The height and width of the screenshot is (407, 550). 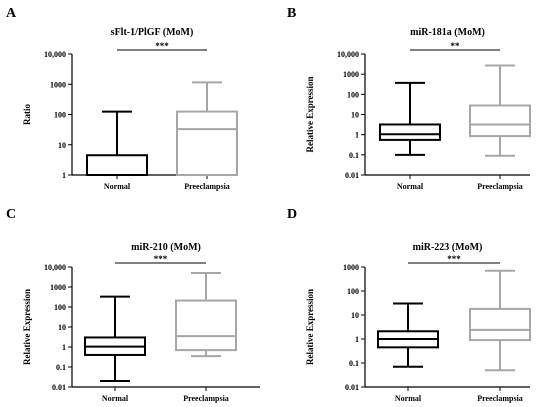 What do you see at coordinates (292, 214) in the screenshot?
I see `panel-letter: D` at bounding box center [292, 214].